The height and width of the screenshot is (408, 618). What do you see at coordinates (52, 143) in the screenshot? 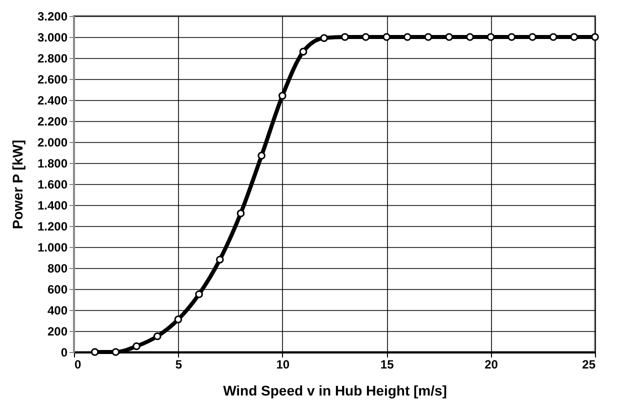
I see `y-tick-label: 2.000` at bounding box center [52, 143].